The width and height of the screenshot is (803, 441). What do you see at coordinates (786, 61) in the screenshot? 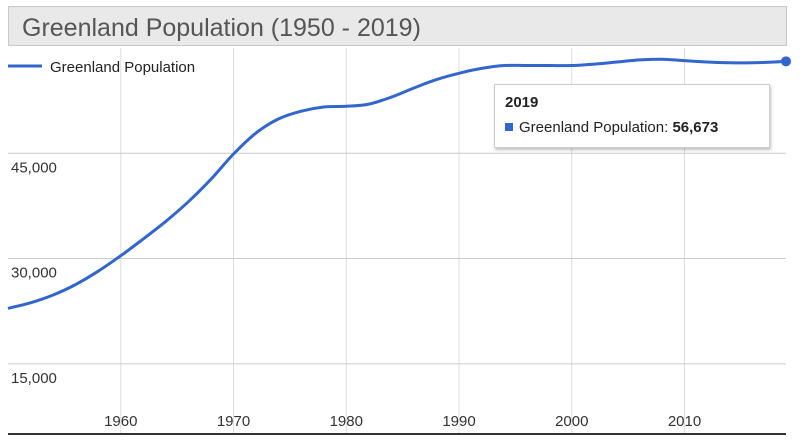
I see `highlighted-point-2019` at bounding box center [786, 61].